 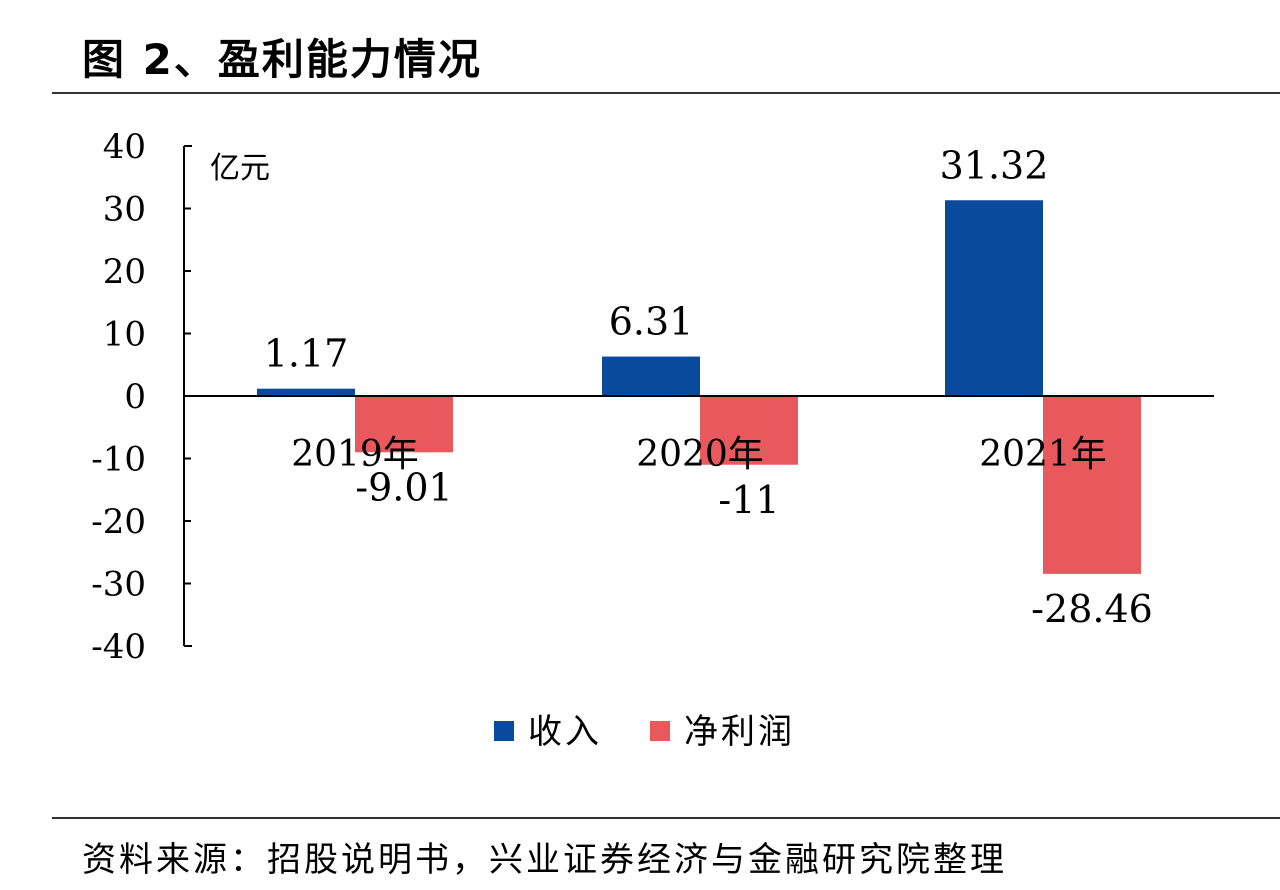 What do you see at coordinates (282, 59) in the screenshot?
I see `figure-title: 图 2、盈利能力情况` at bounding box center [282, 59].